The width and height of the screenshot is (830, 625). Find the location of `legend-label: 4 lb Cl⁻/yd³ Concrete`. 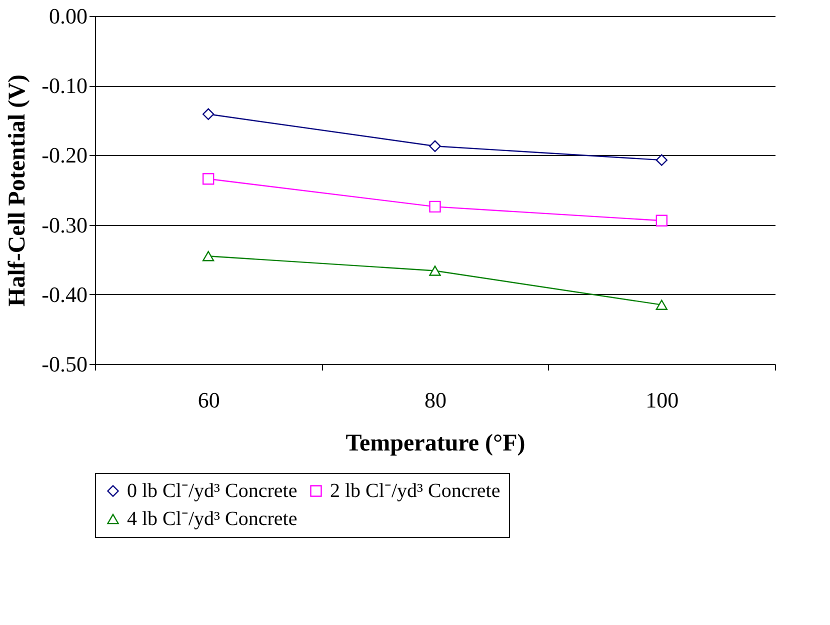

legend-label: 4 lb Cl⁻/yd³ Concrete is located at coordinates (212, 519).